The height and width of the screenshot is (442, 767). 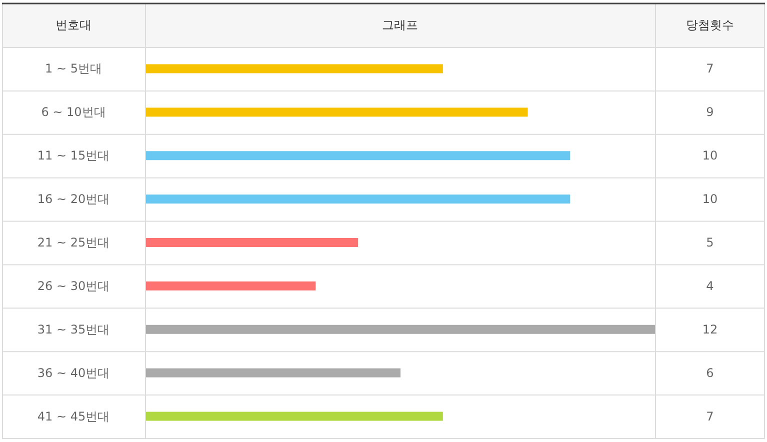 What do you see at coordinates (73, 199) in the screenshot?
I see `y-tick-label: 16 ~ 20번대` at bounding box center [73, 199].